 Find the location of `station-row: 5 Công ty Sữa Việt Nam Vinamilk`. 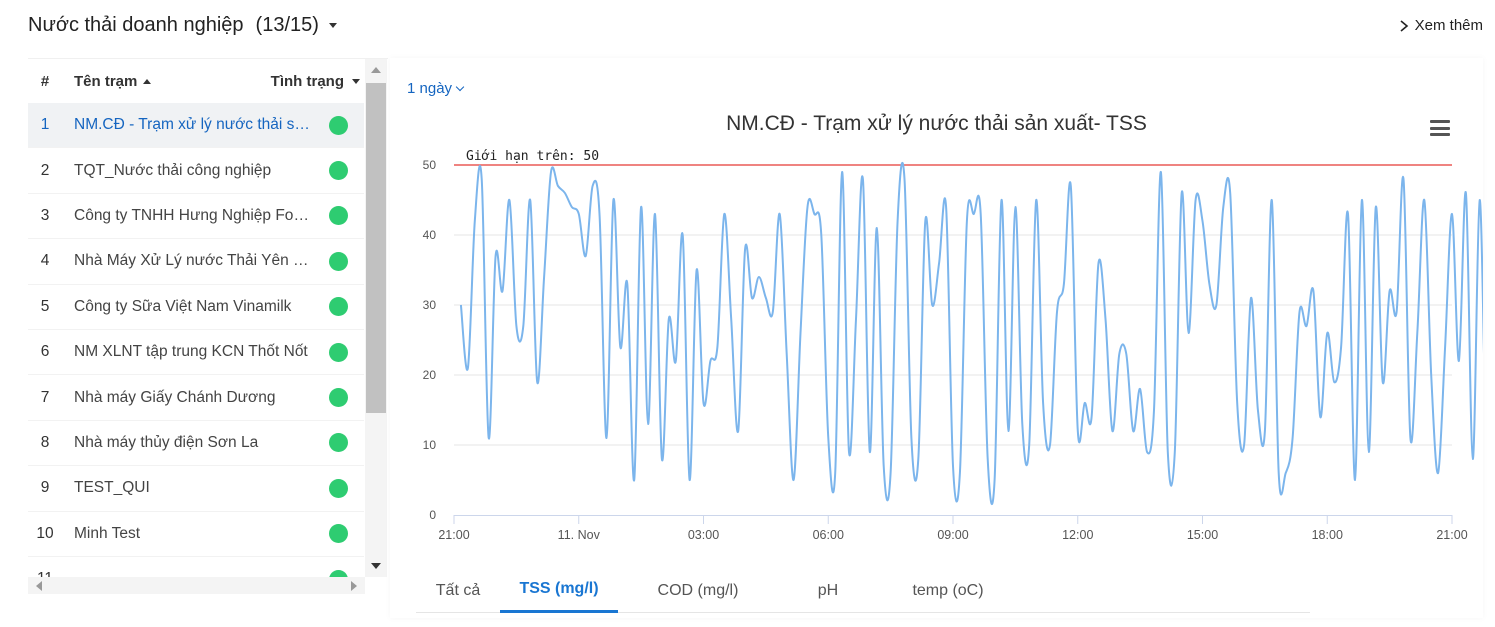

station-row: 5 Công ty Sữa Việt Nam Vinamilk is located at coordinates (196, 307).